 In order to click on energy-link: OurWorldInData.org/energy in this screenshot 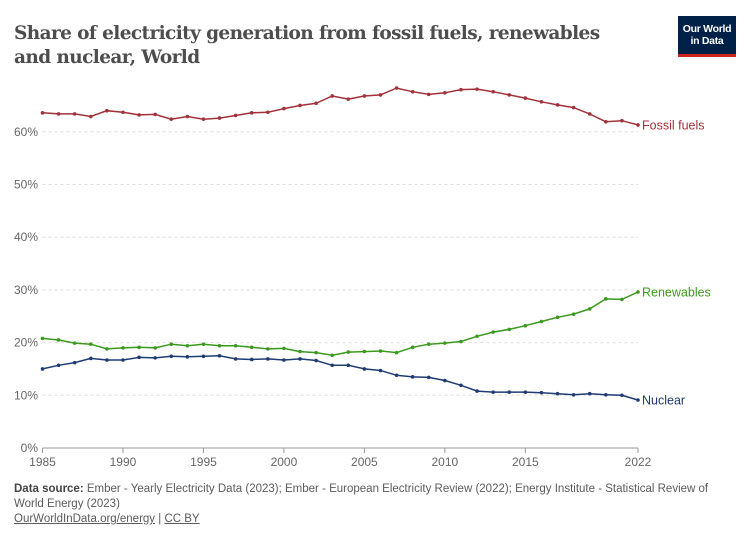, I will do `click(85, 519)`.